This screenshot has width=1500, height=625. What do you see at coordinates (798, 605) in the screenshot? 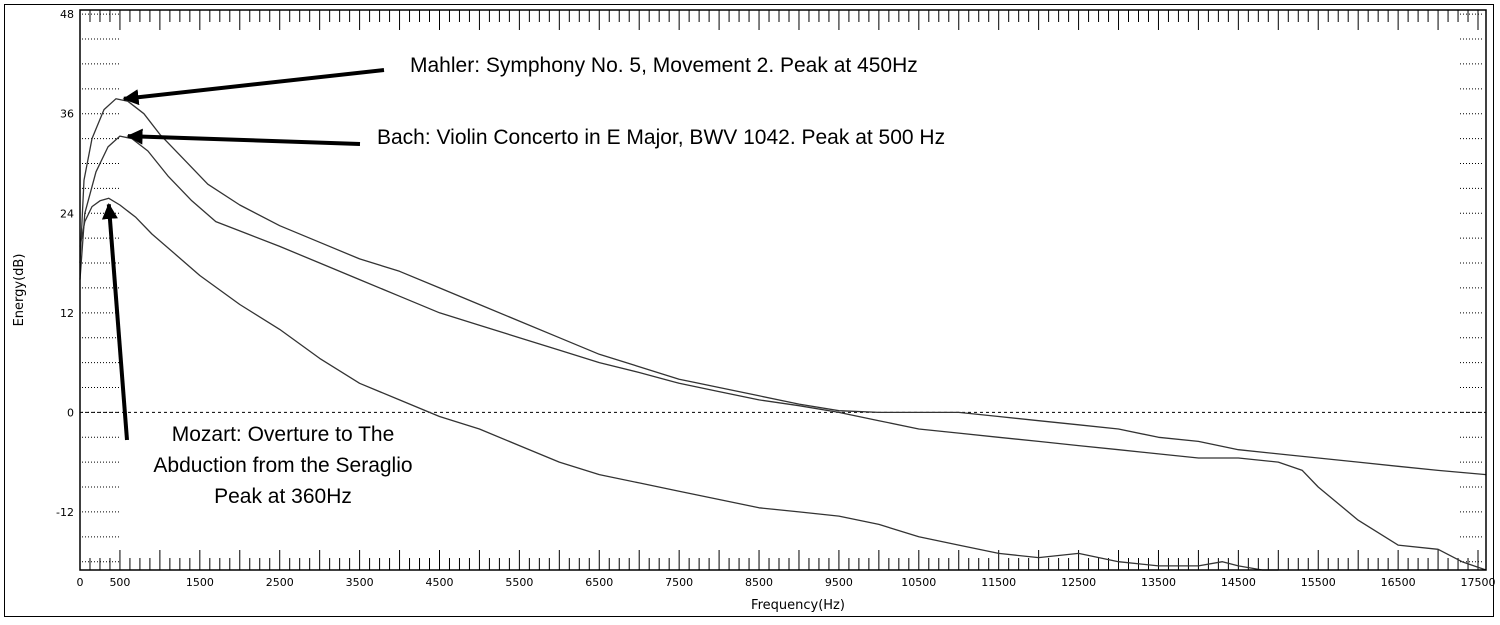
I see `x-axis-title: Frequency(Hz)` at bounding box center [798, 605].